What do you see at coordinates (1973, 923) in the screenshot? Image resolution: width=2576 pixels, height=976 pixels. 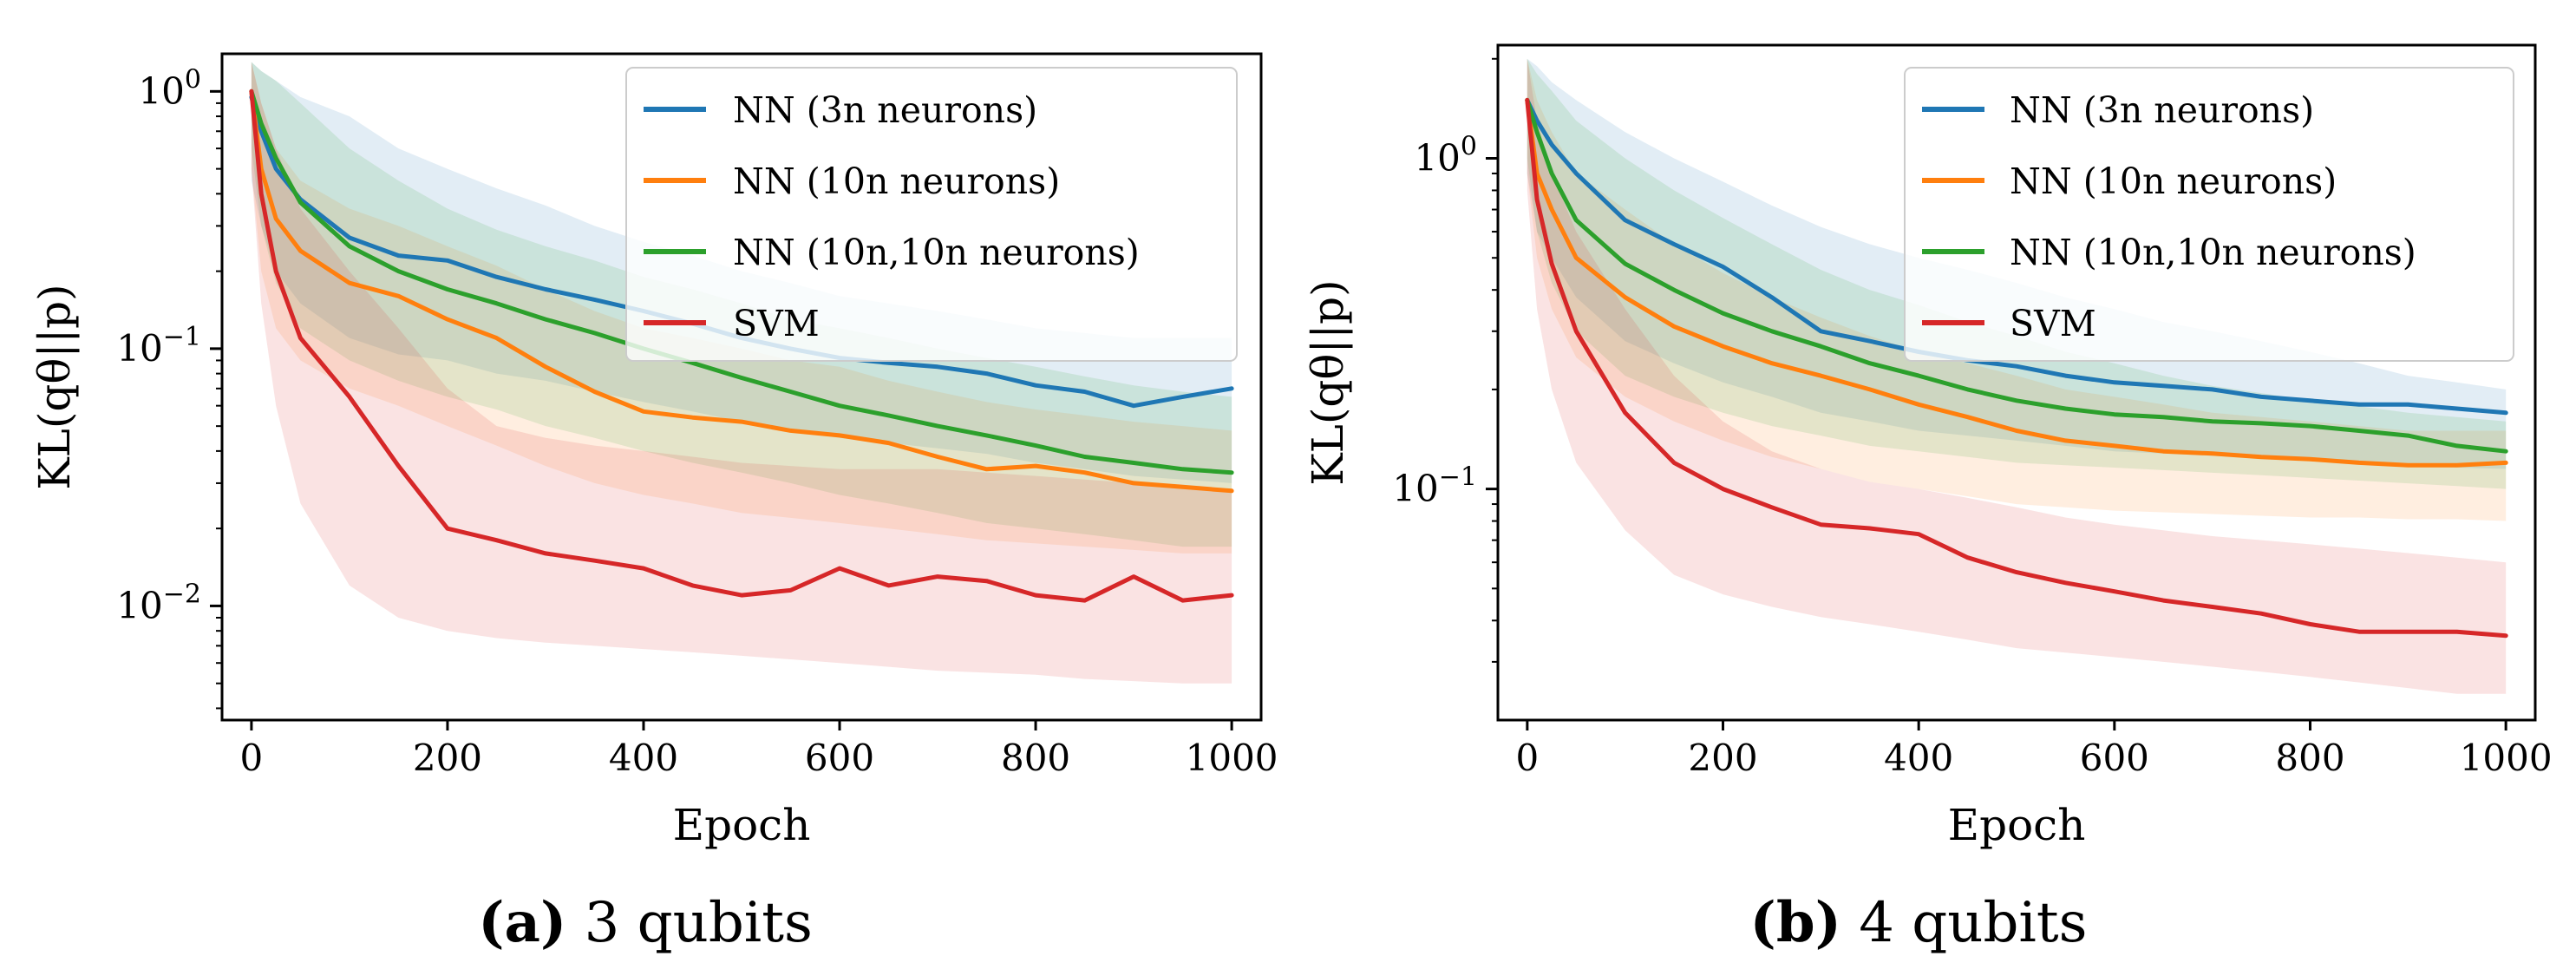 I see `caption-text-b: 4 qubits` at bounding box center [1973, 923].